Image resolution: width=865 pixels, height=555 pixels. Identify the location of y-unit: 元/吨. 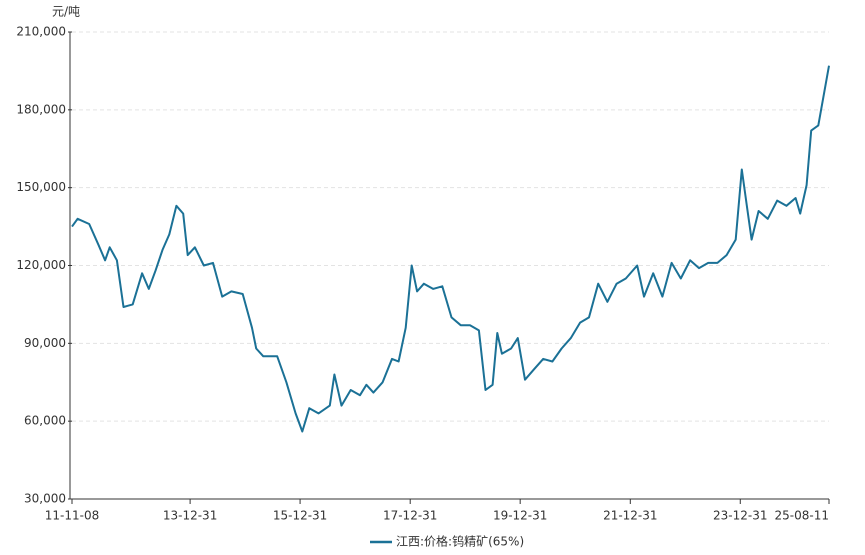
(66, 12).